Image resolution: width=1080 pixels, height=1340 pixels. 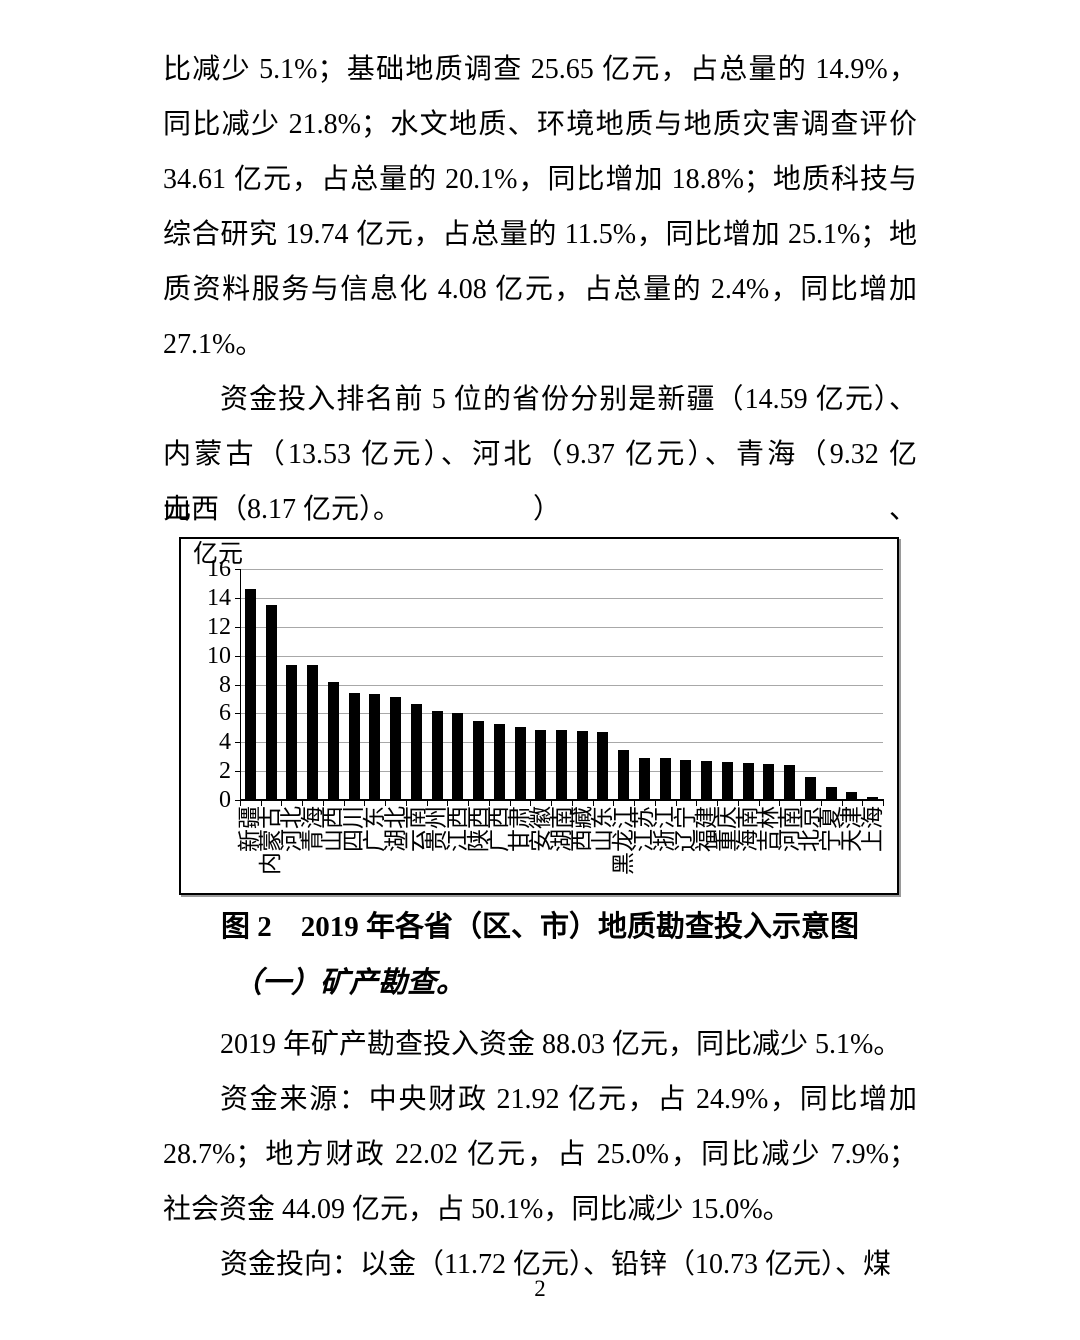 What do you see at coordinates (568, 399) in the screenshot?
I see `text-line: 资金投入排名前 5 位的省份分别是新疆（14.59 亿元）、` at bounding box center [568, 399].